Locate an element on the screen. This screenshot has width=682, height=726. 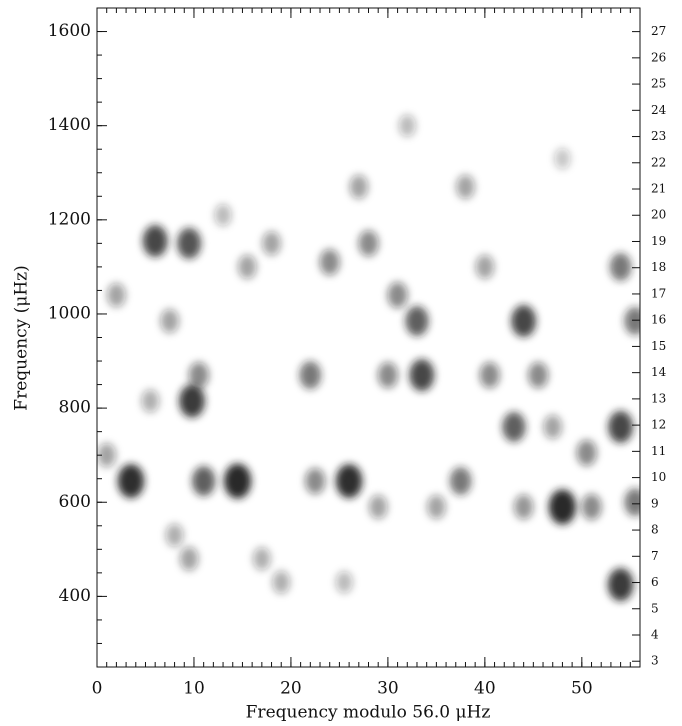
y2-tick-label: 14 is located at coordinates (659, 372).